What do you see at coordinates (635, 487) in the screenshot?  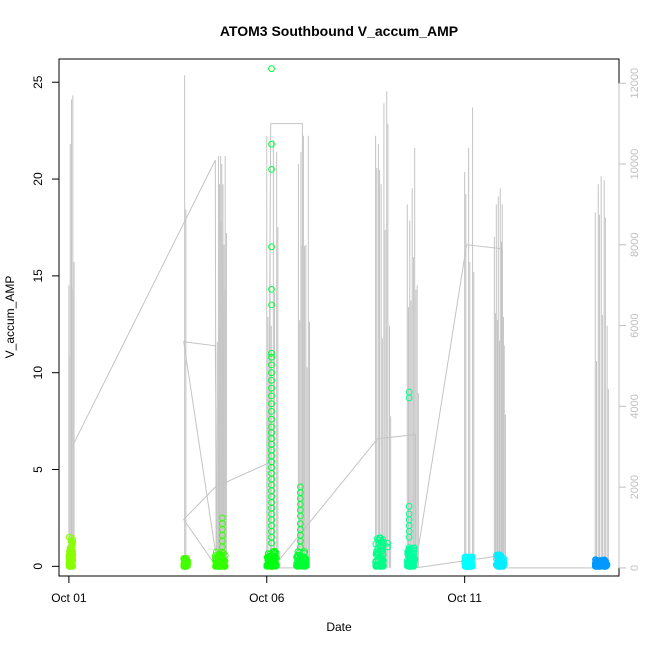 I see `y2-tick-label: 2000` at bounding box center [635, 487].